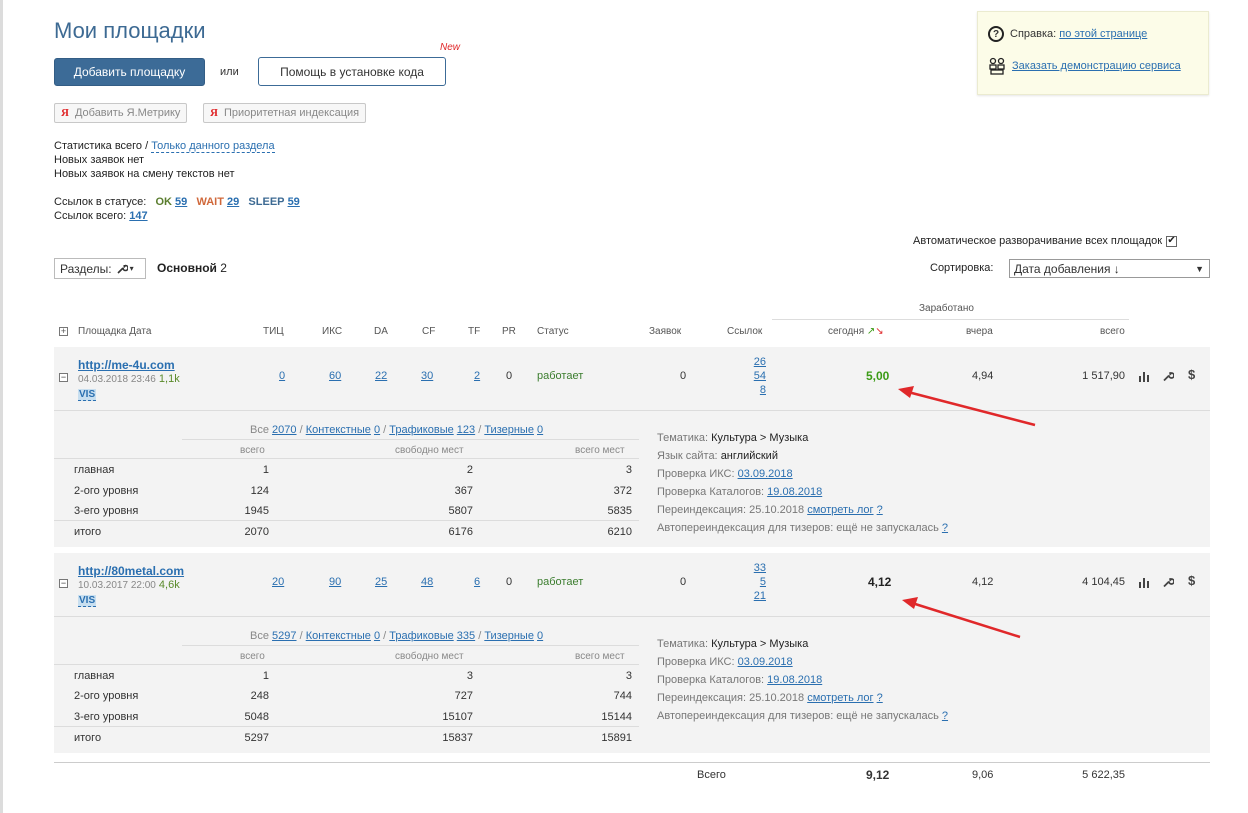 The width and height of the screenshot is (1248, 813). What do you see at coordinates (759, 362) in the screenshot?
I see `links-value: 26` at bounding box center [759, 362].